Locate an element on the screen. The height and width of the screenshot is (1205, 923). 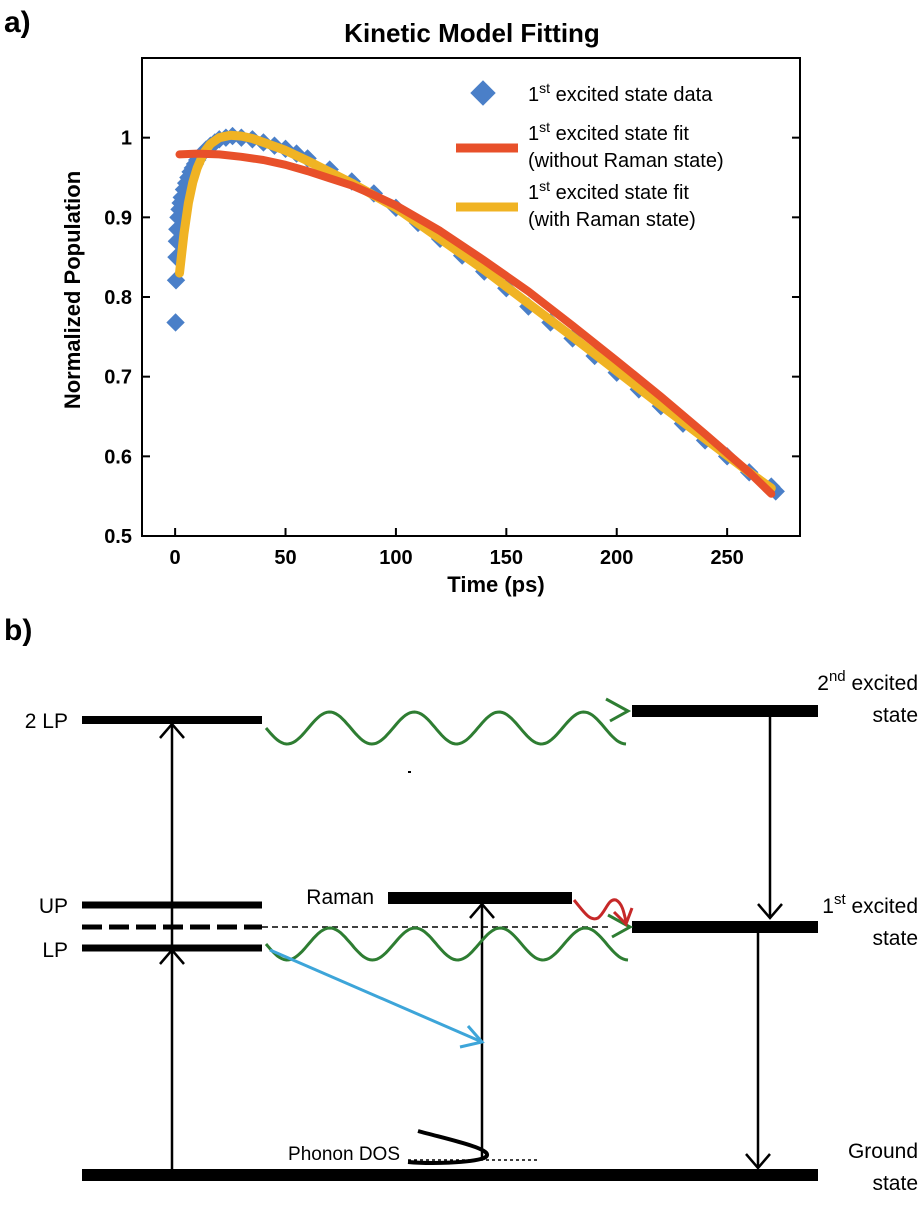
label-first-excited: 1st excited is located at coordinates (870, 904).